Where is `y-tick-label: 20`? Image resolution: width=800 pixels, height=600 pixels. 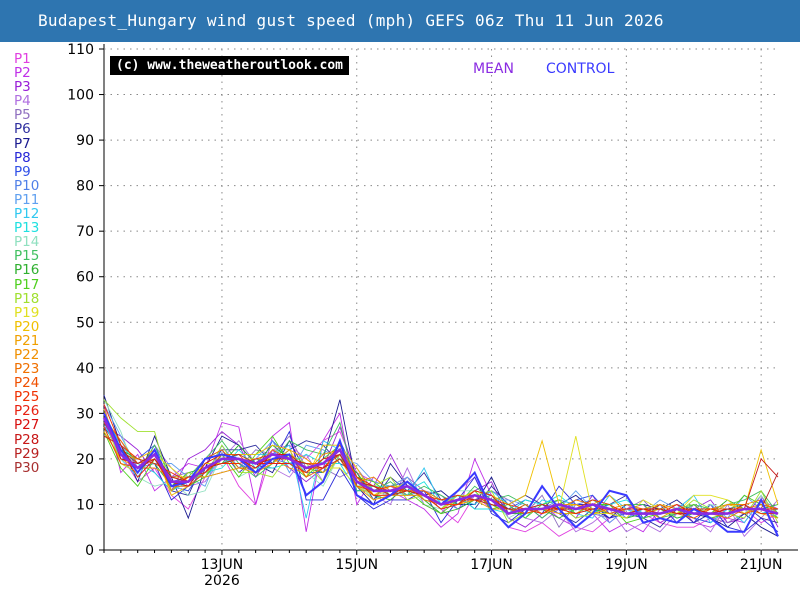
y-tick-label: 20 is located at coordinates (85, 460).